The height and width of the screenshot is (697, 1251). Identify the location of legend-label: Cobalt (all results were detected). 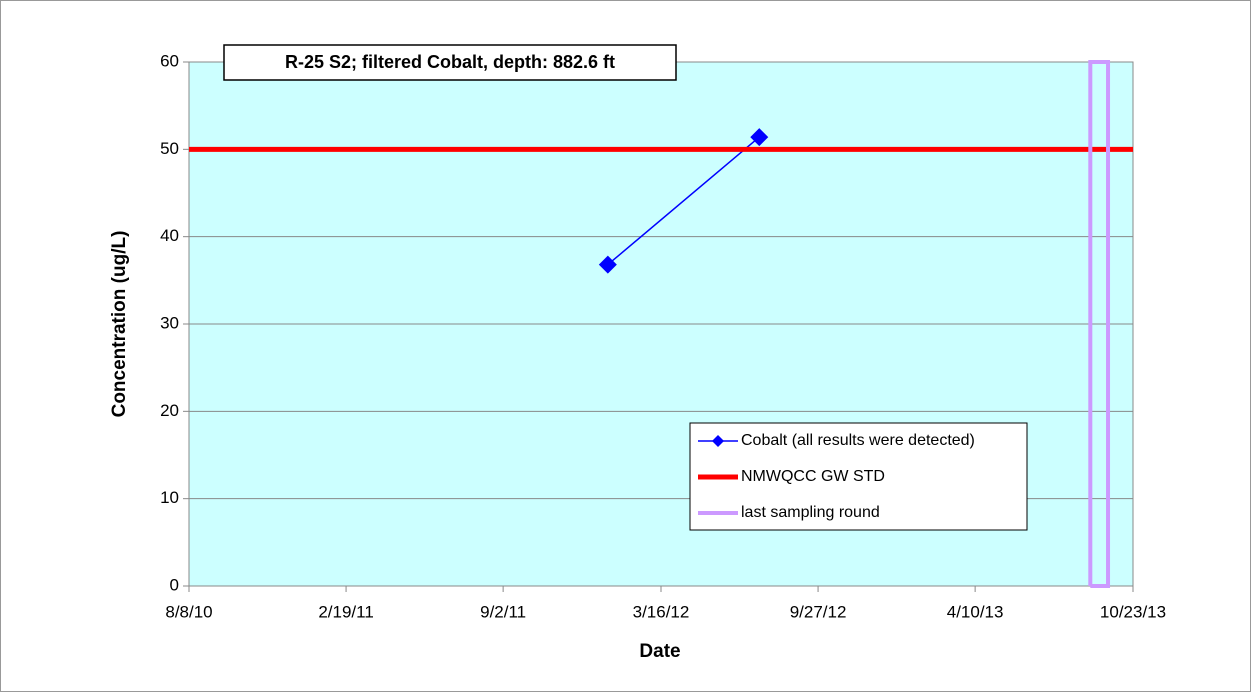
(858, 440).